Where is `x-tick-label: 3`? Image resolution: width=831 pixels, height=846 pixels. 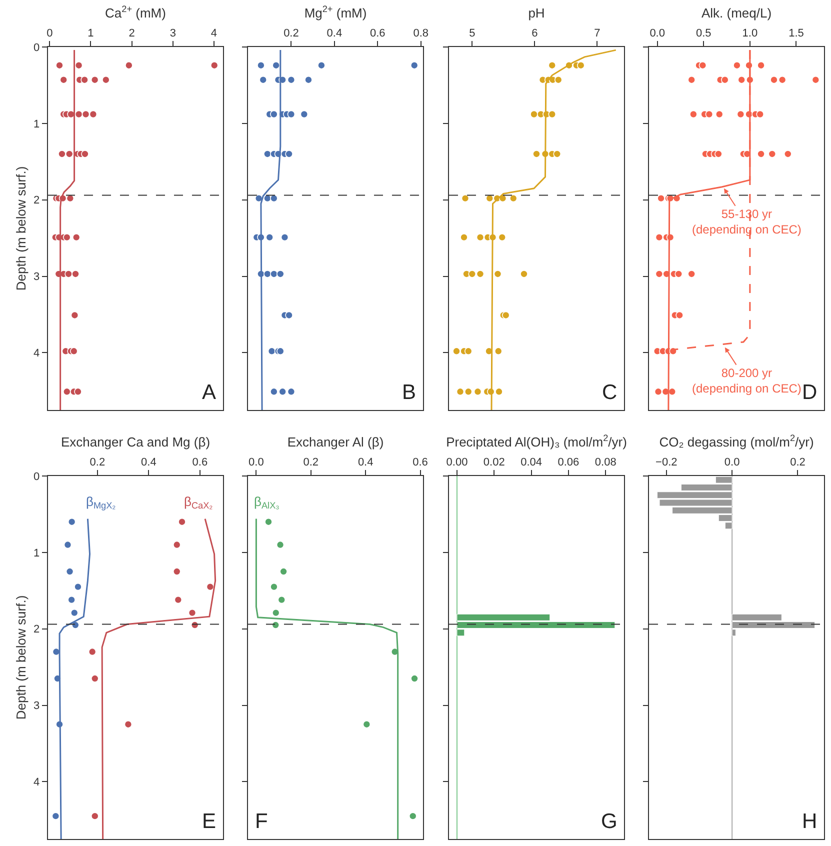 x-tick-label: 3 is located at coordinates (173, 33).